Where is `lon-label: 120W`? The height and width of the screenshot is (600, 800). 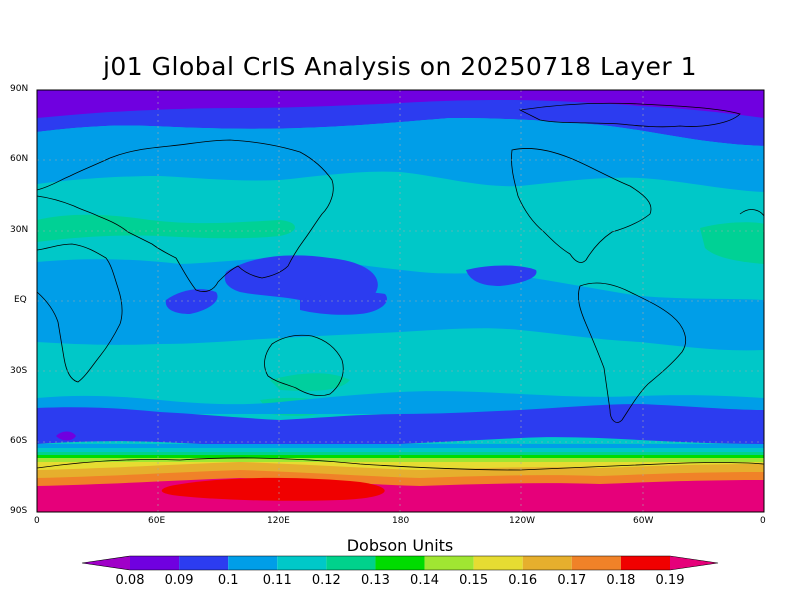 lon-label: 120W is located at coordinates (522, 521).